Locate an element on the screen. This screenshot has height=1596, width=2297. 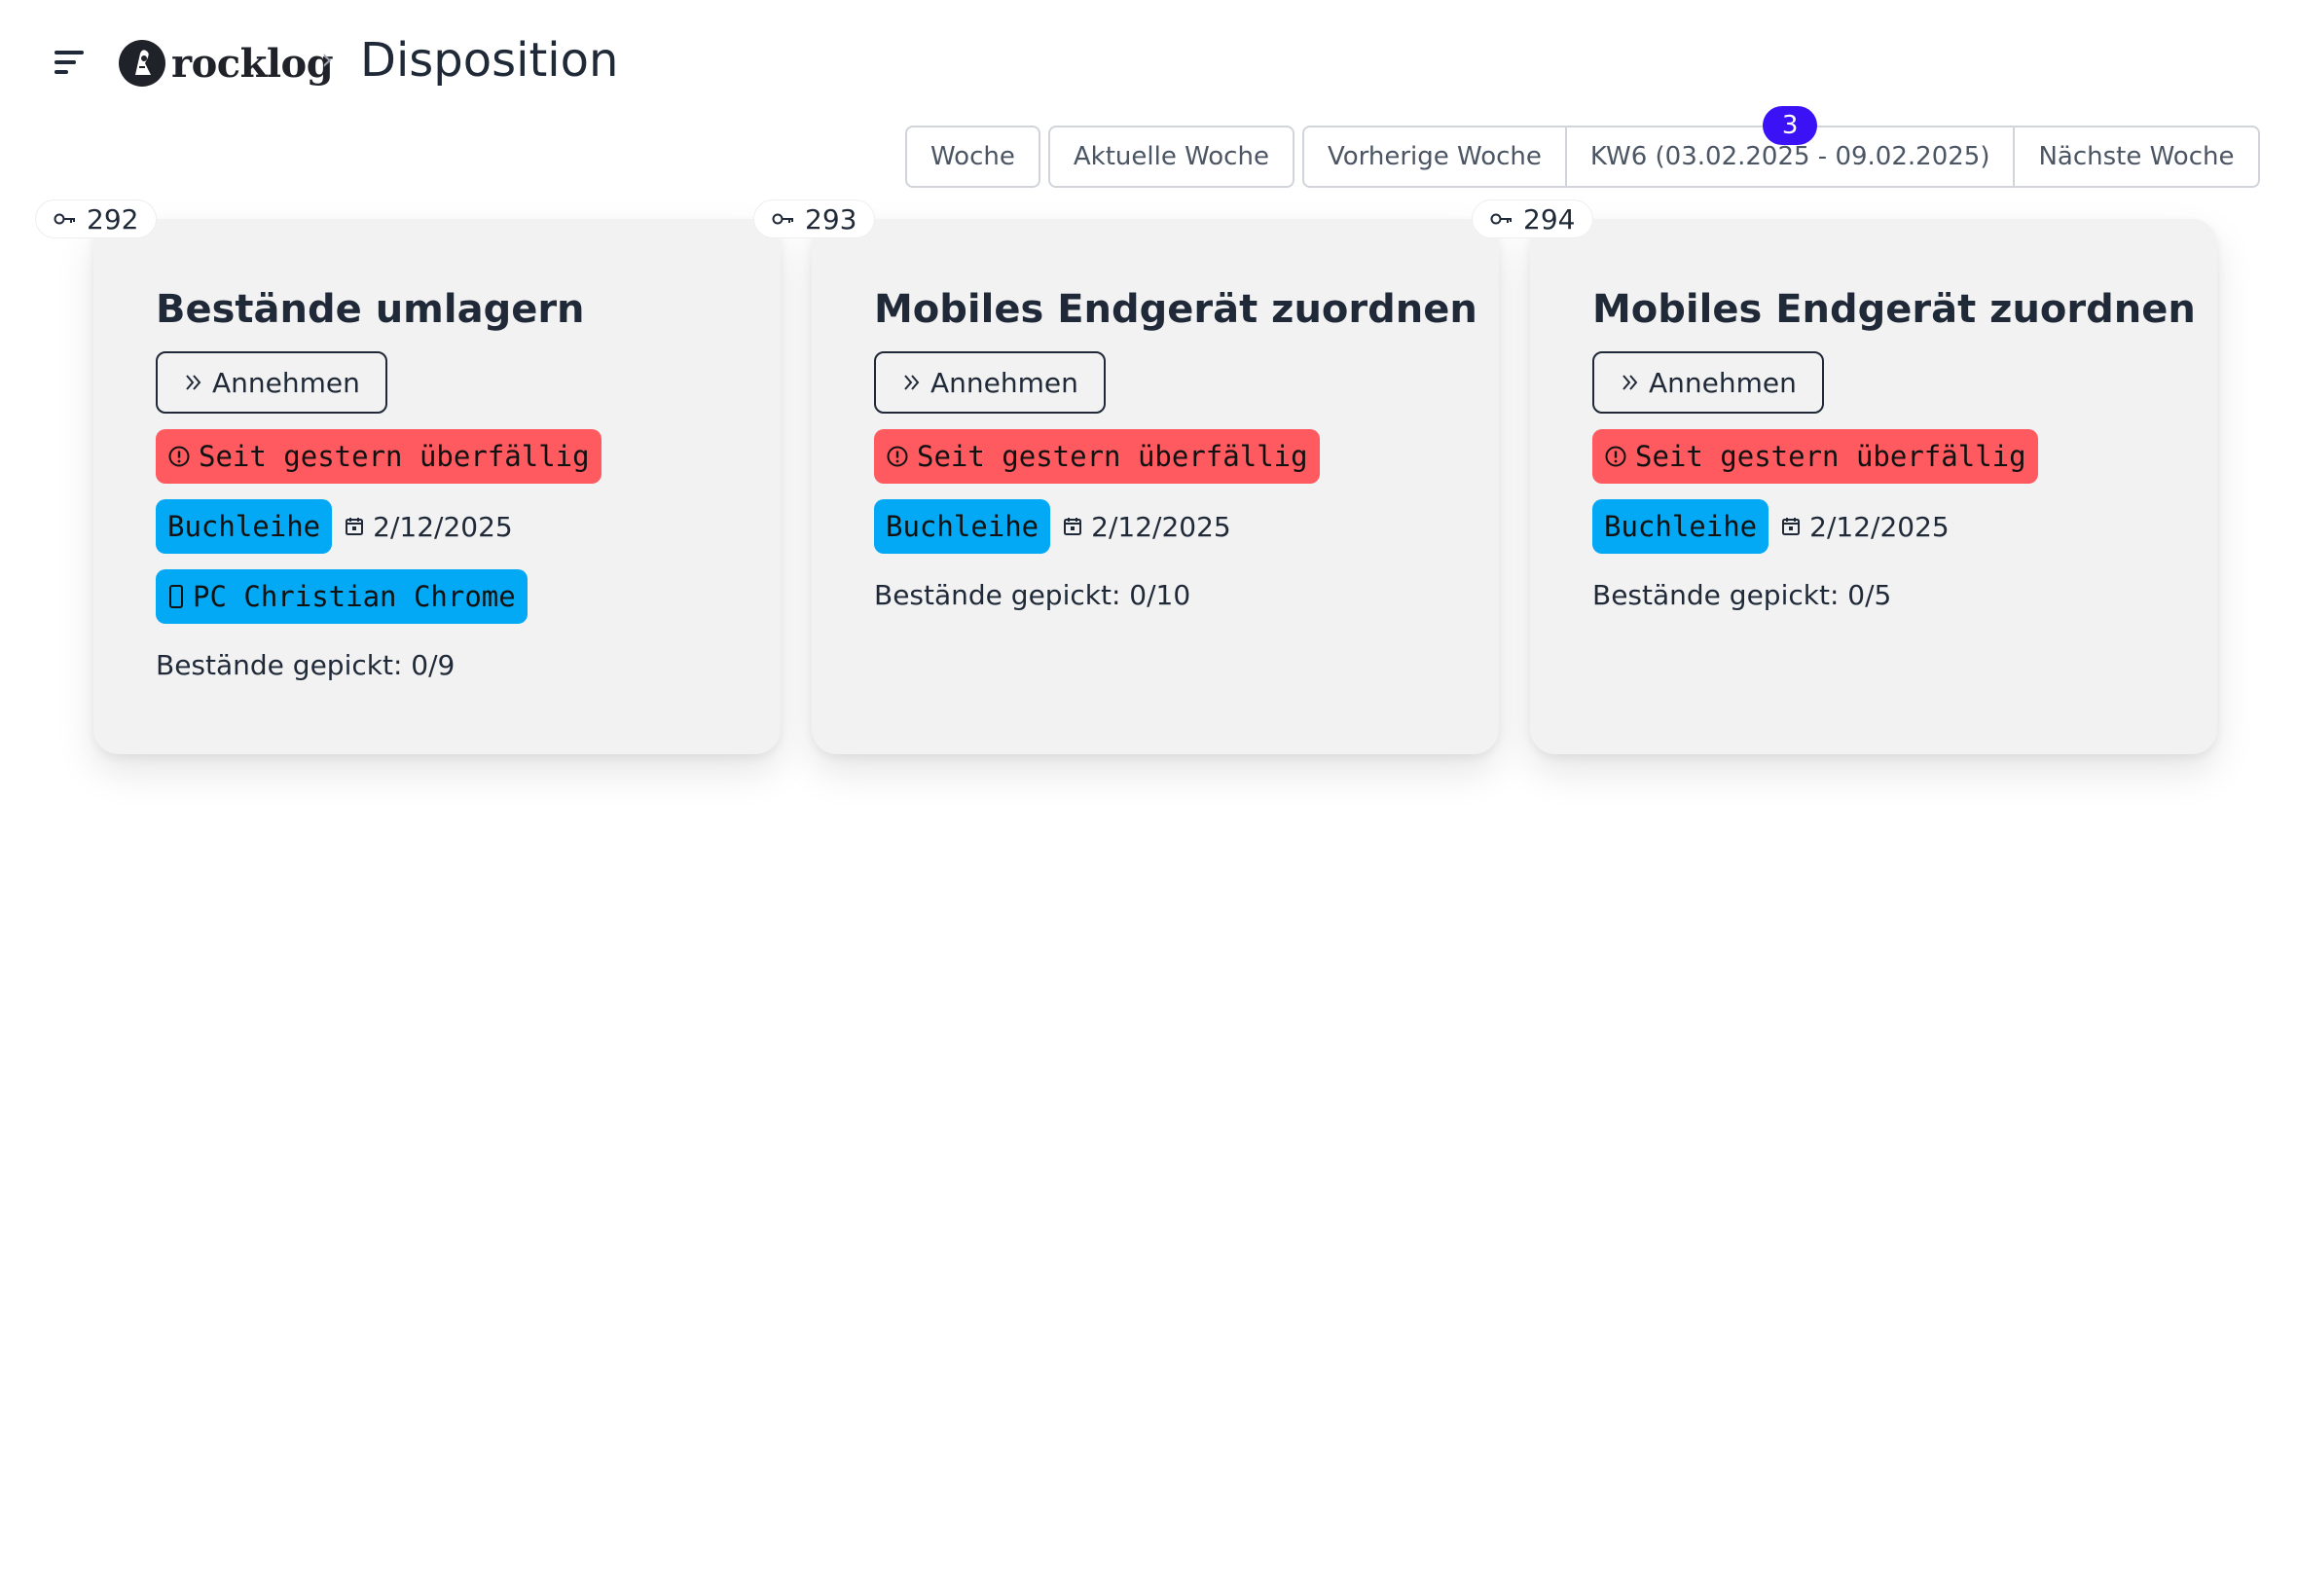
task-id-chip: 294 is located at coordinates (1533, 219).